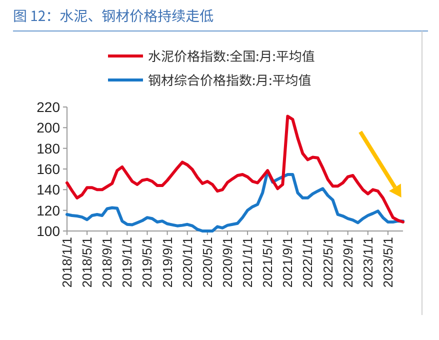 The width and height of the screenshot is (439, 340). What do you see at coordinates (48, 210) in the screenshot?
I see `y-tick-label: 120` at bounding box center [48, 210].